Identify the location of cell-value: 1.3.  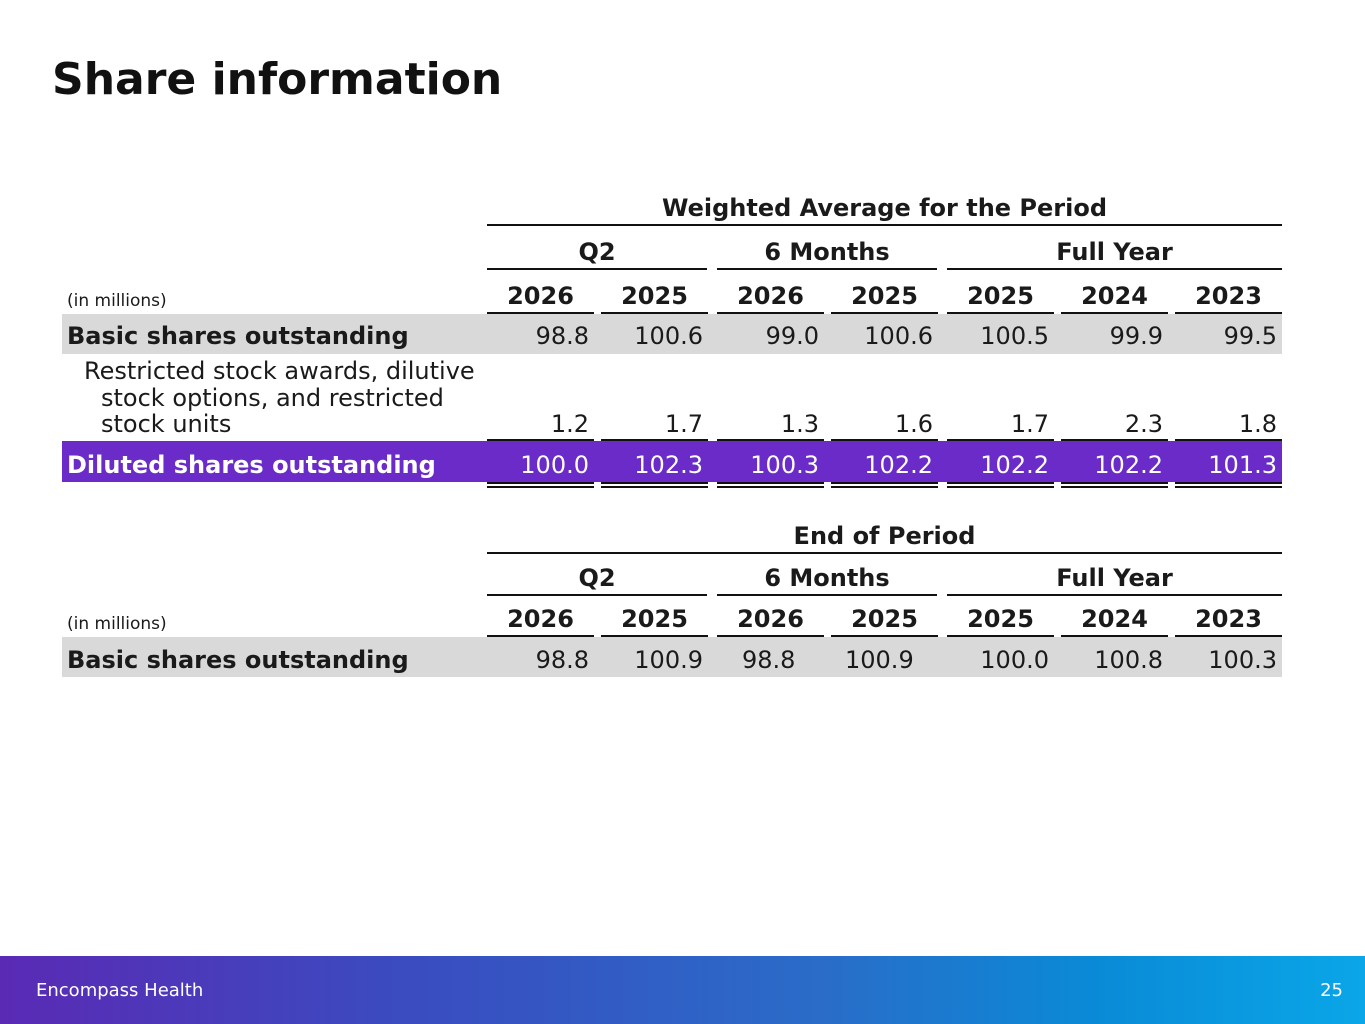
(799, 424).